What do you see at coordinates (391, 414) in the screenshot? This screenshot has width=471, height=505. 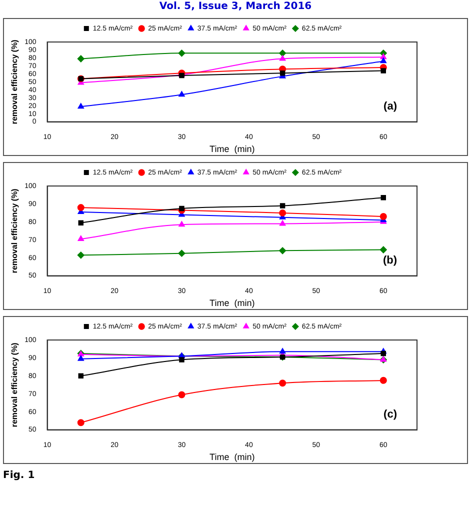 I see `annotation: (c)` at bounding box center [391, 414].